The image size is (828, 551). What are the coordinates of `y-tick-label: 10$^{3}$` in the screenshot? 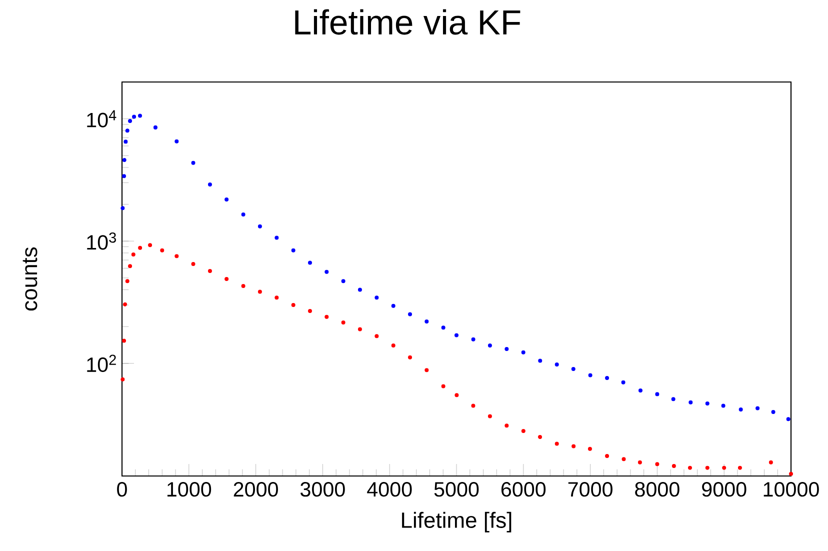 It's located at (101, 241).